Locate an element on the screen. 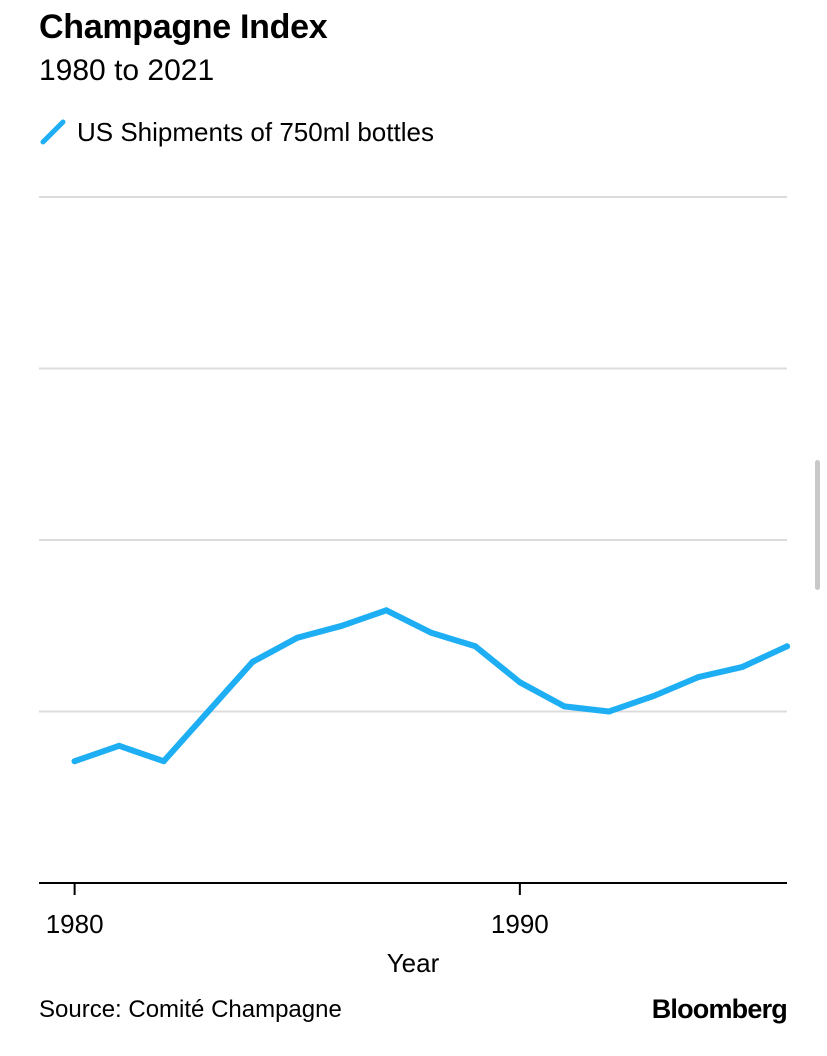 The width and height of the screenshot is (827, 1056). data-point-1981 is located at coordinates (119, 745).